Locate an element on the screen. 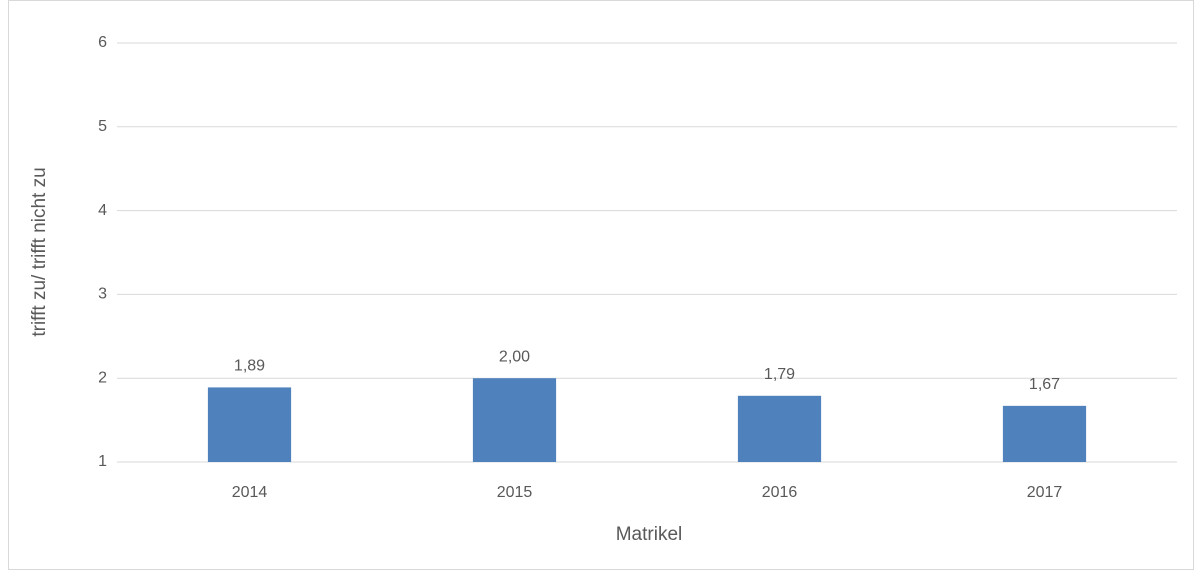 This screenshot has height=571, width=1195. y-axis-label: trifft zu/ trifft nicht zu is located at coordinates (39, 251).